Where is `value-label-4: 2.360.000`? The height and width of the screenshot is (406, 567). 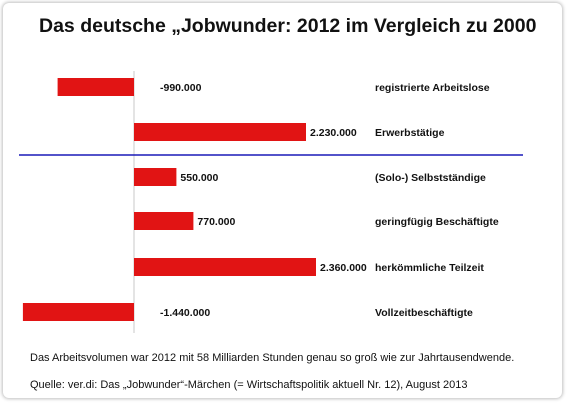
value-label-4: 2.360.000 is located at coordinates (343, 268).